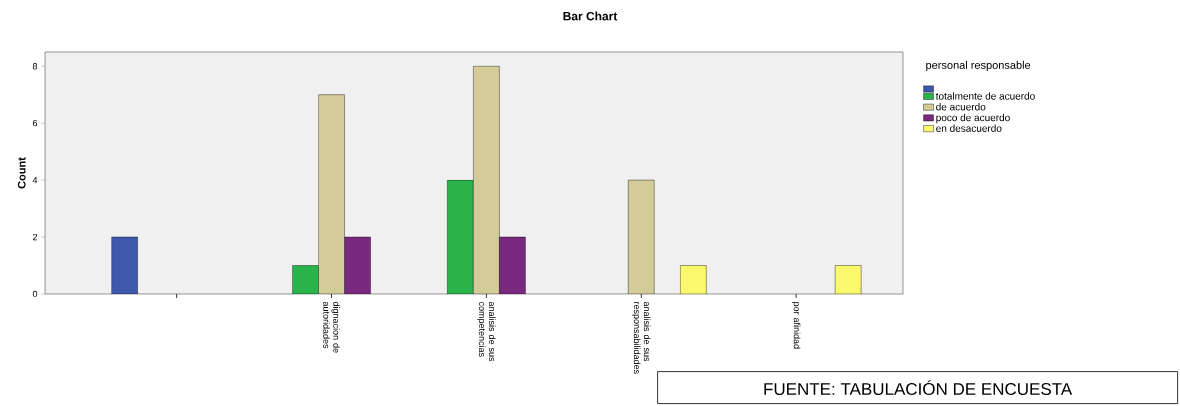 This screenshot has height=406, width=1180. I want to click on y-tick-label: 6, so click(35, 123).